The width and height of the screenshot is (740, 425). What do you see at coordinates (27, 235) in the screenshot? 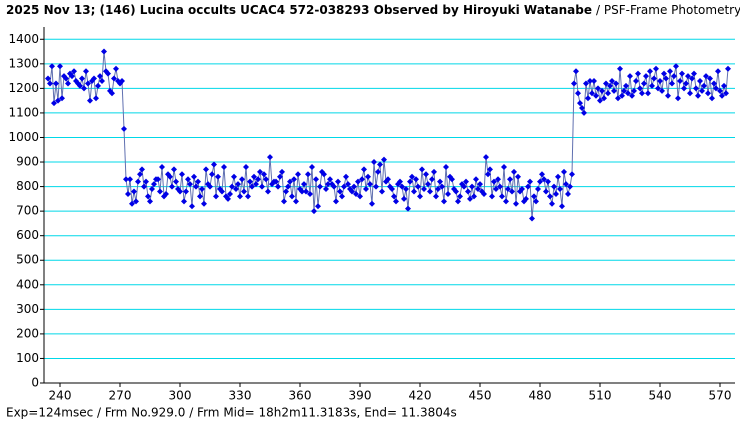
I see `y-tick-label: 600` at bounding box center [27, 235].